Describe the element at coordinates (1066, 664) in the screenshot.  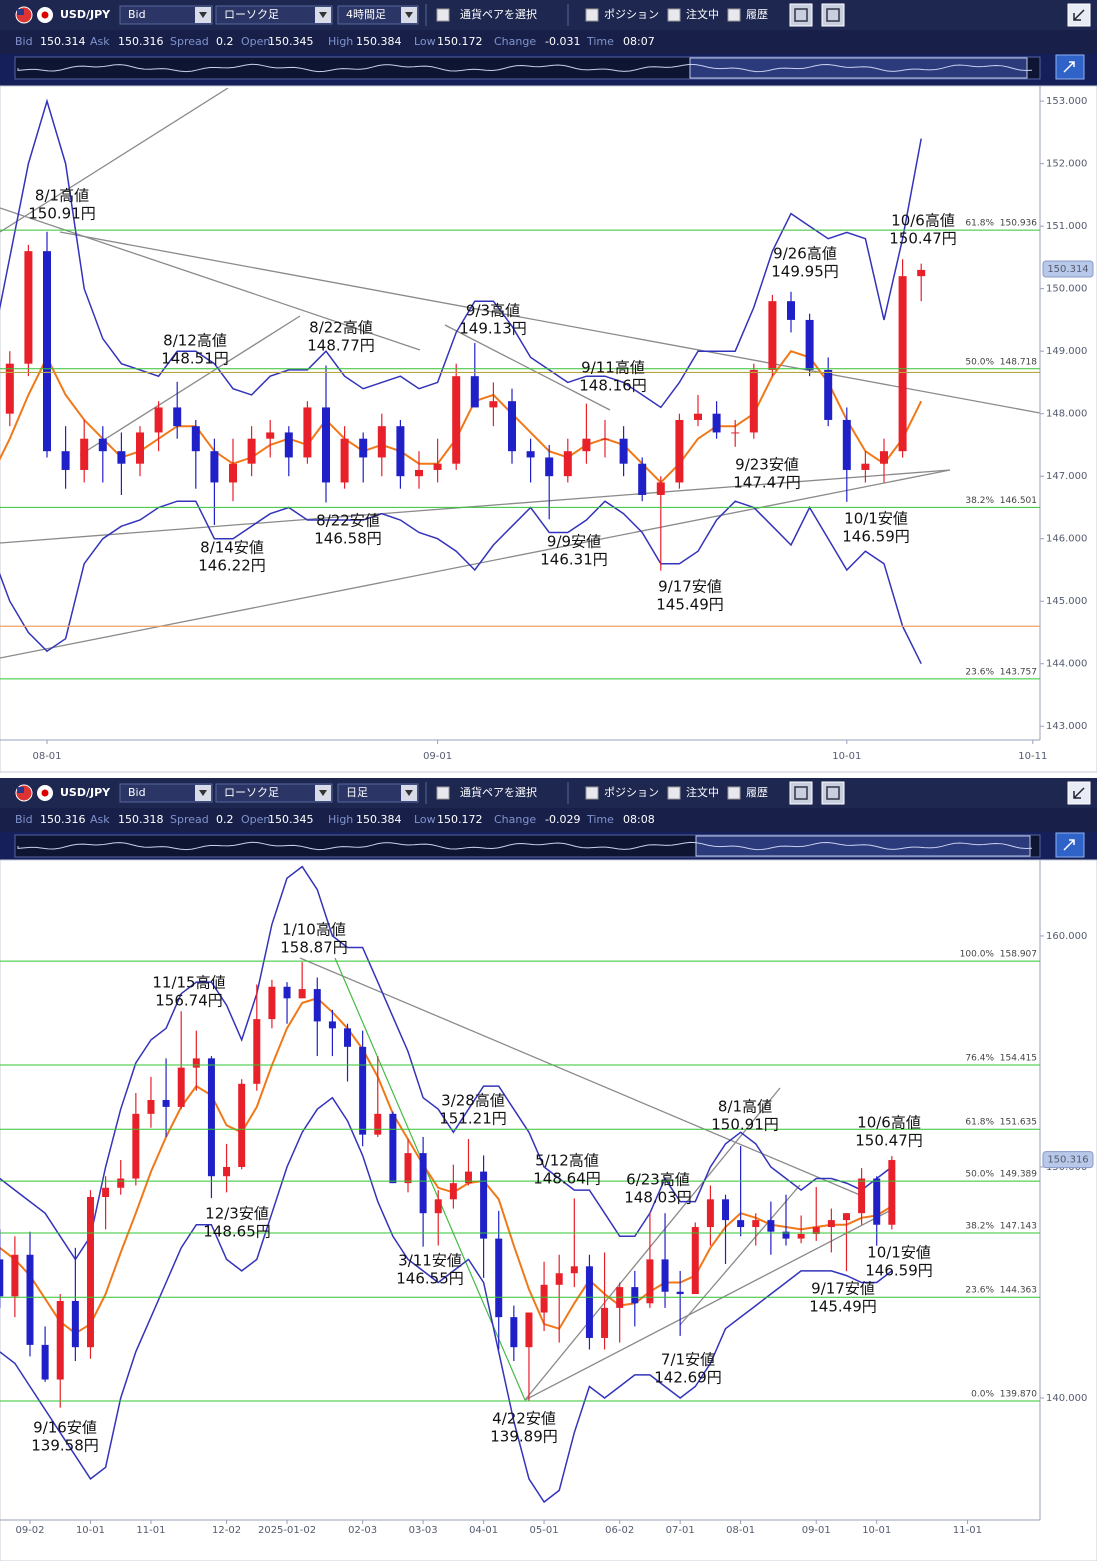
I see `y-tick-label: 144.000` at that location.